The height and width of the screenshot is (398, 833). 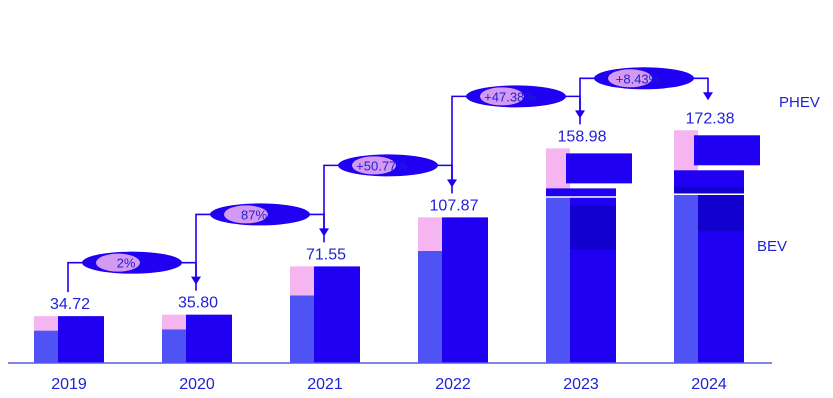 I want to click on value-label-2022: 107.87, so click(x=454, y=205).